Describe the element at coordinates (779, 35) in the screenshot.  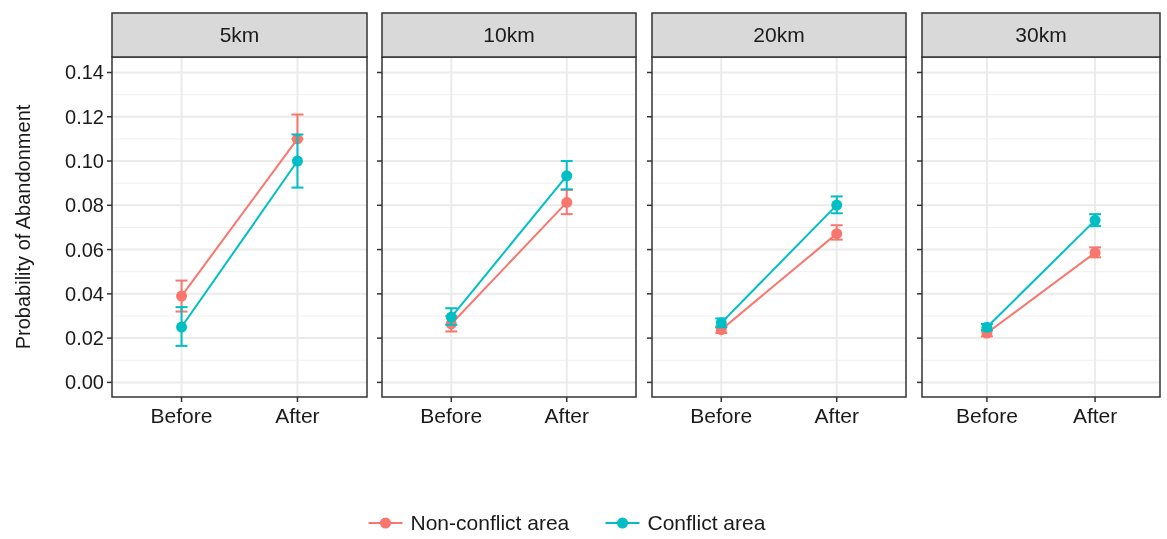
I see `chart-title: 20km` at that location.